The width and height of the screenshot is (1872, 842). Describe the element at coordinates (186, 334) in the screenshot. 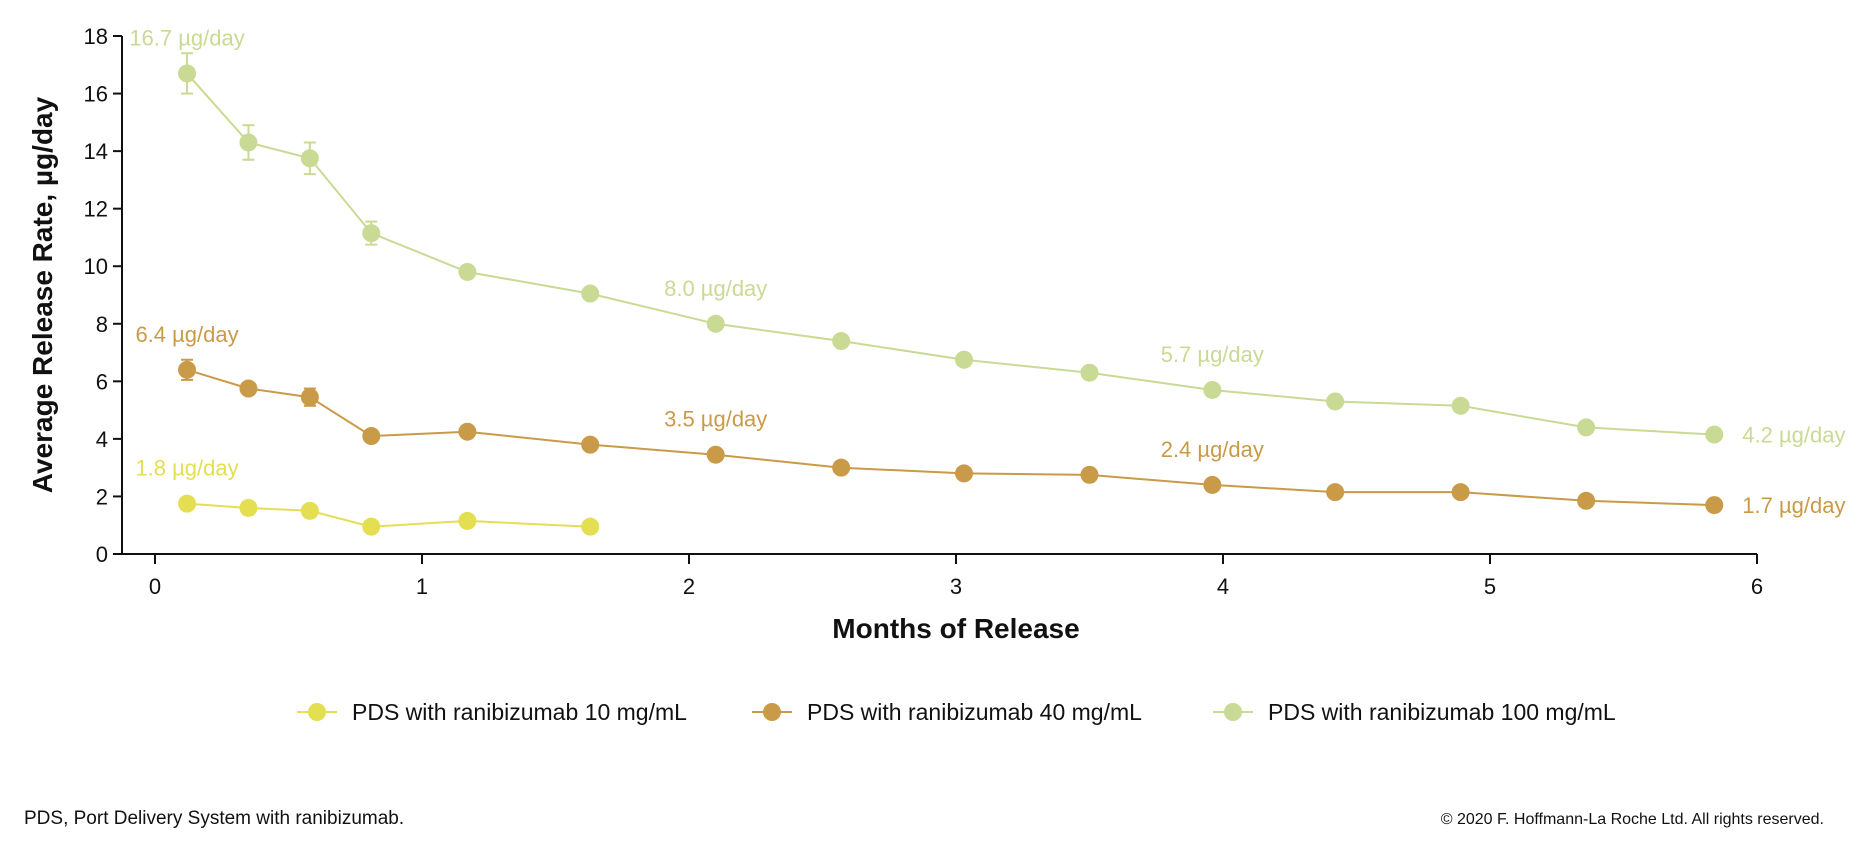

I see `data-label: 6.4 µg/day` at that location.